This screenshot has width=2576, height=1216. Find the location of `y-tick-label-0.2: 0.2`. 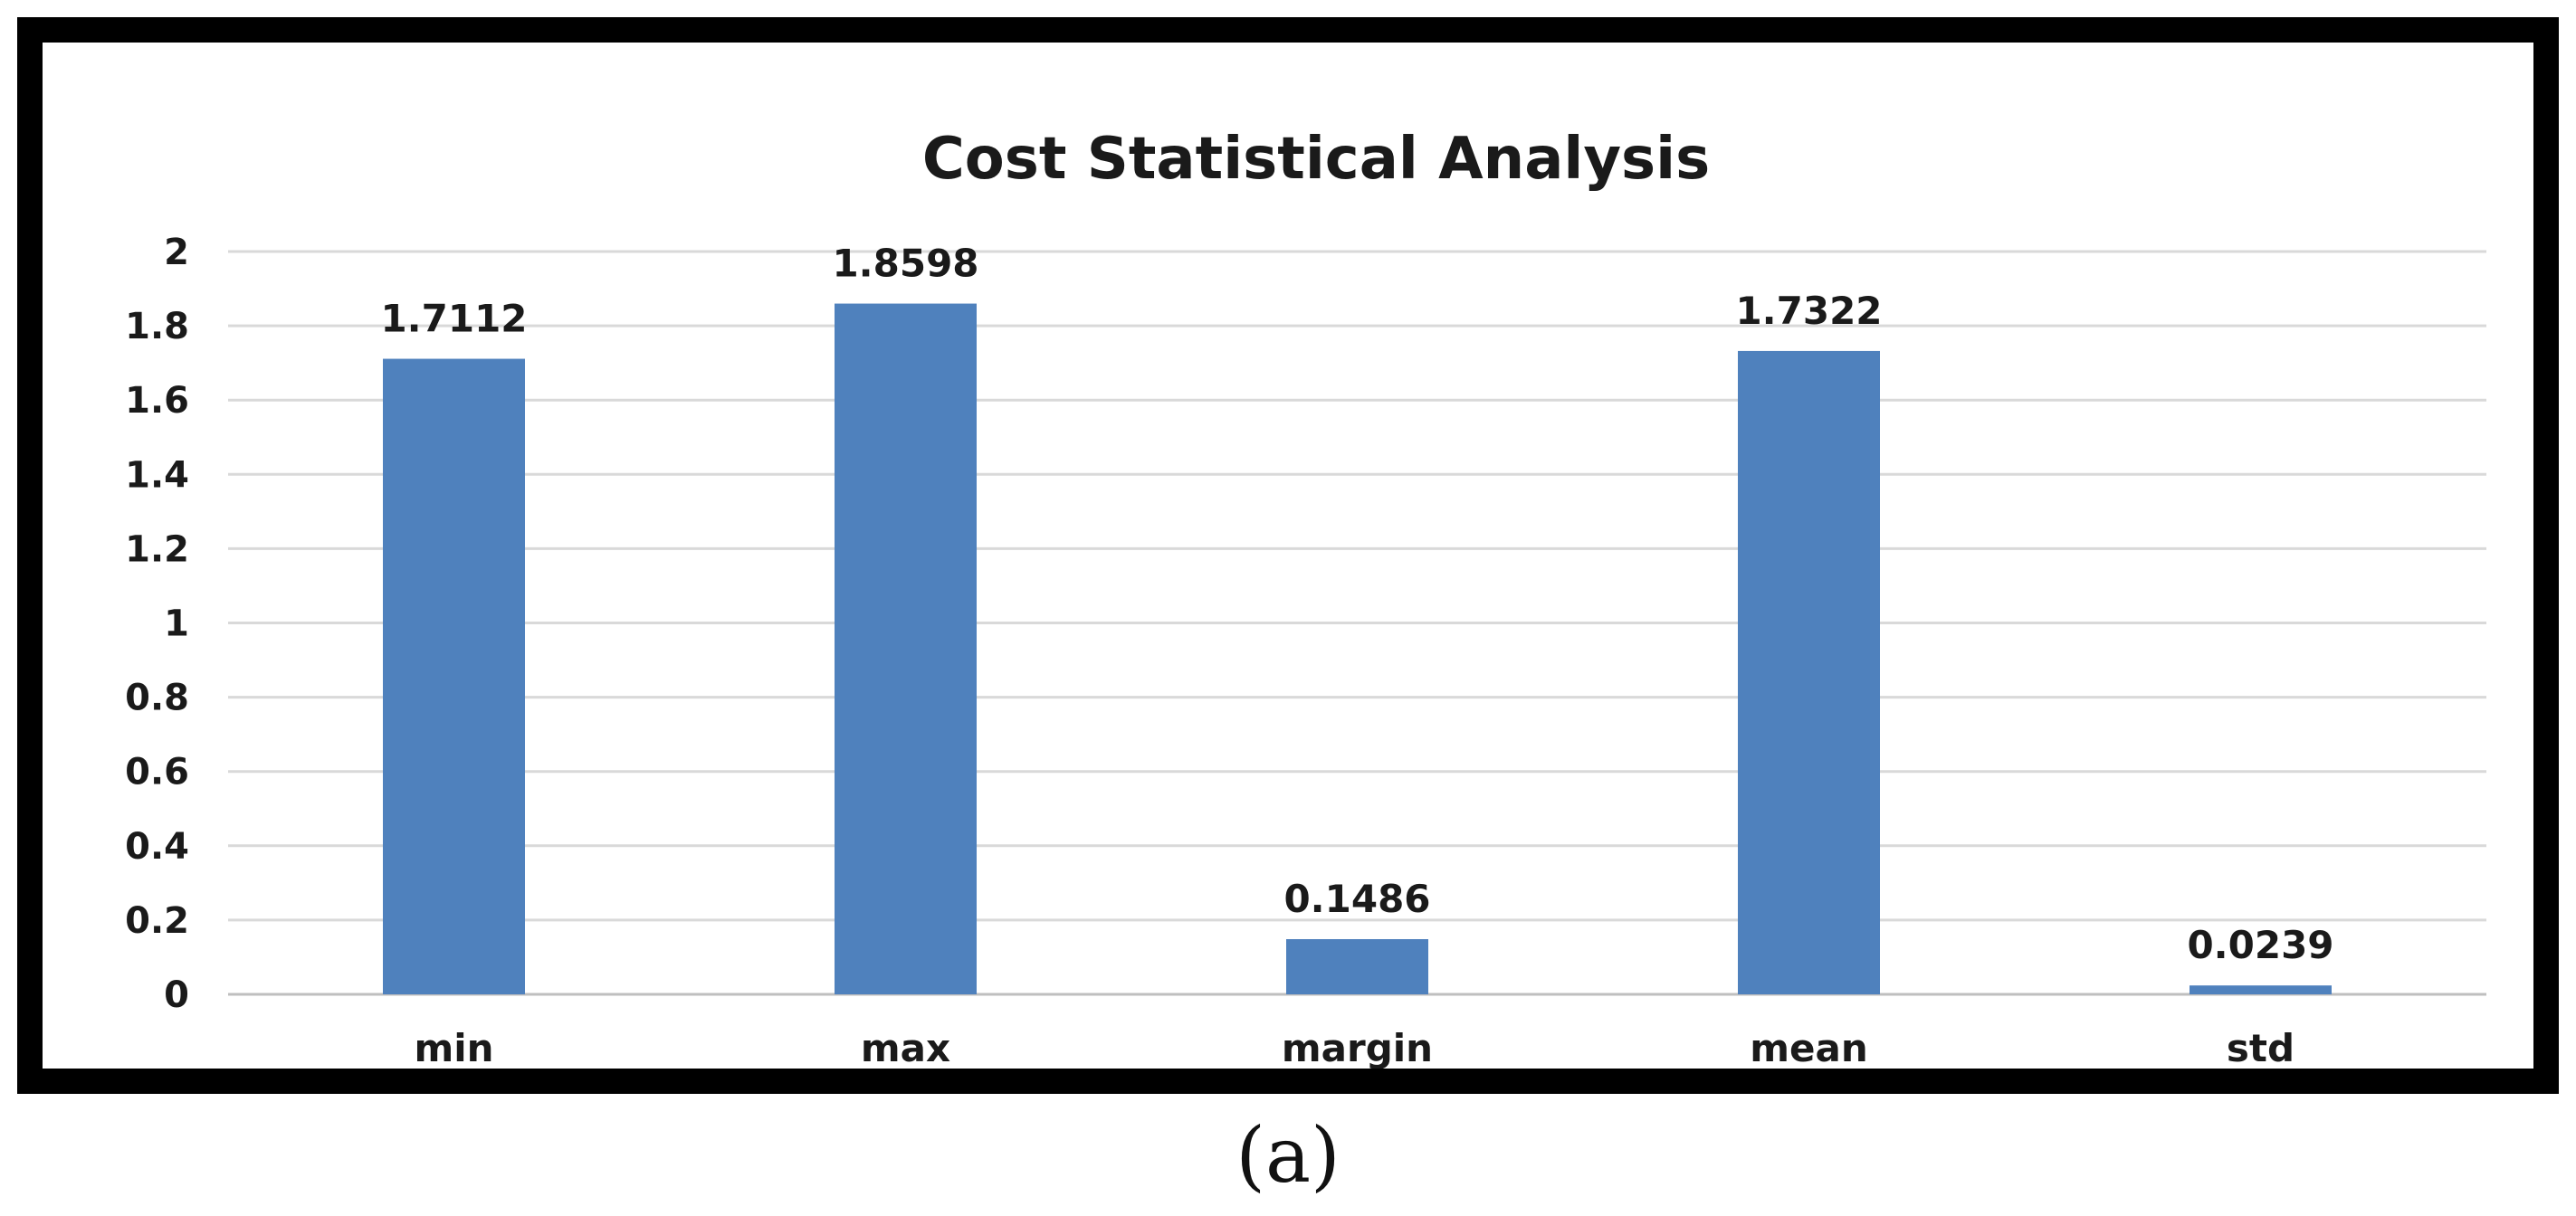

y-tick-label-0.2: 0.2 is located at coordinates (157, 921).